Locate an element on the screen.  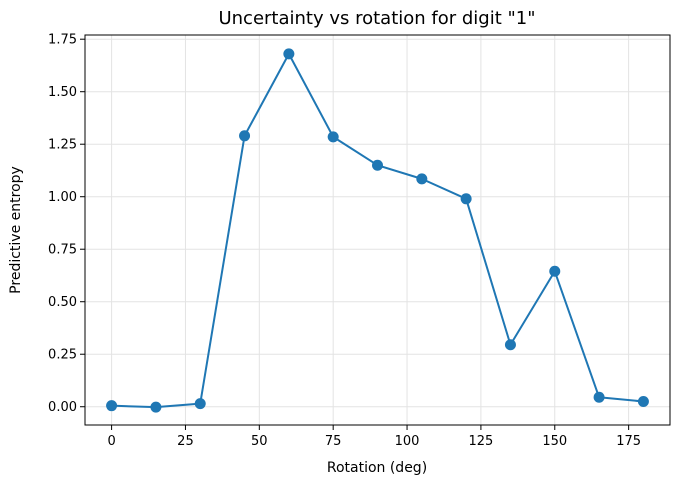
x-tick-label: 150 is located at coordinates (554, 441).